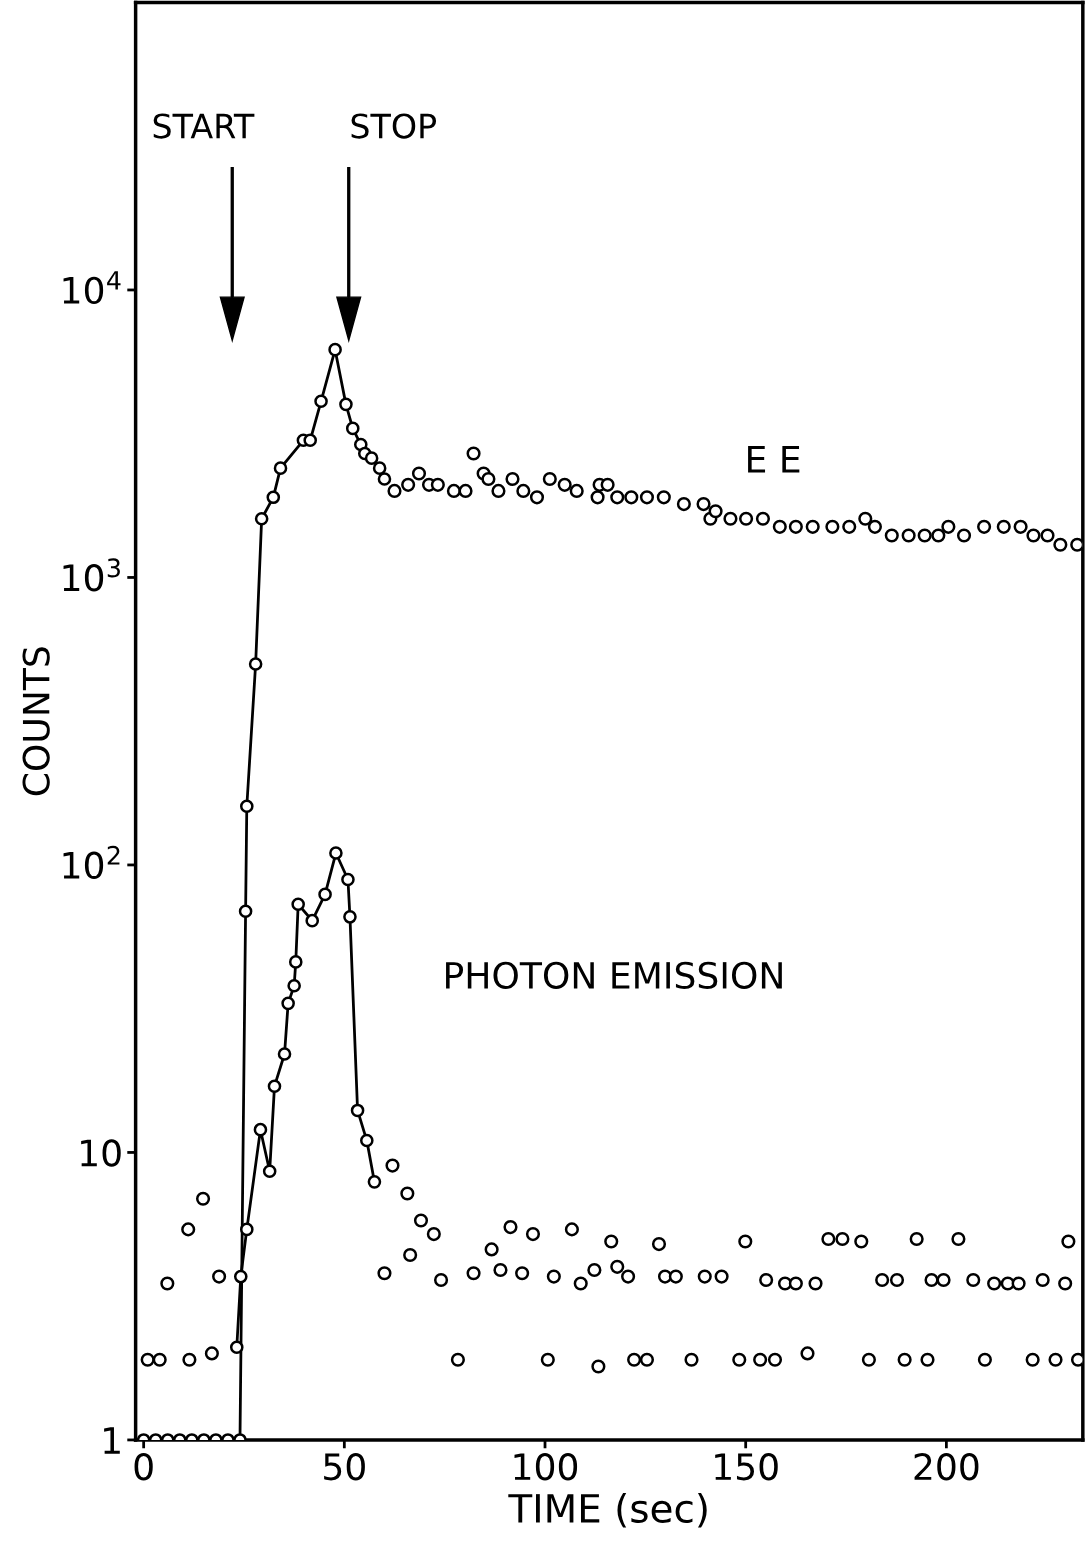 The height and width of the screenshot is (1544, 1085). What do you see at coordinates (91, 575) in the screenshot?
I see `y-tick-label: 10$^{3}$` at bounding box center [91, 575].